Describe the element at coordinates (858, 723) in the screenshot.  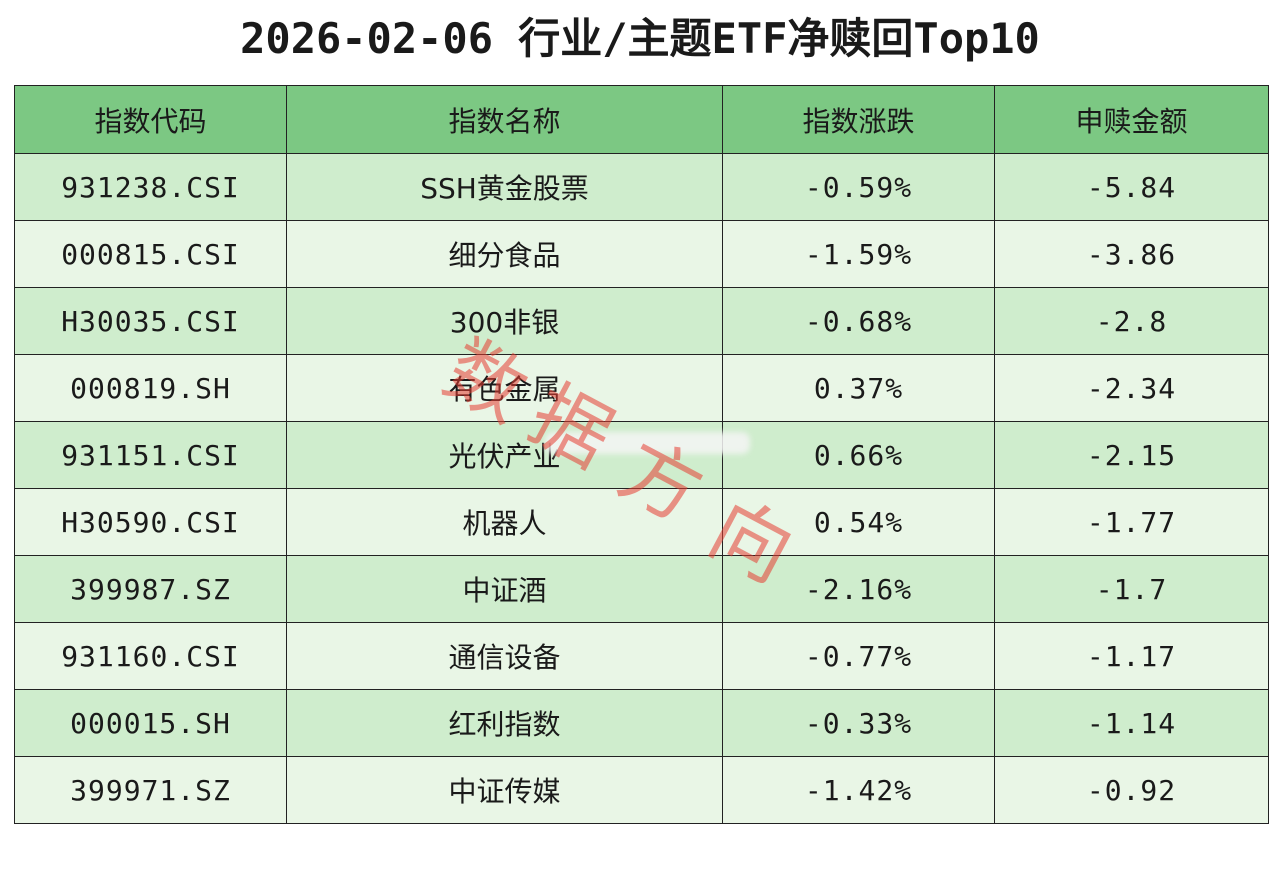
I see `cell-index-change: -0.33%` at that location.